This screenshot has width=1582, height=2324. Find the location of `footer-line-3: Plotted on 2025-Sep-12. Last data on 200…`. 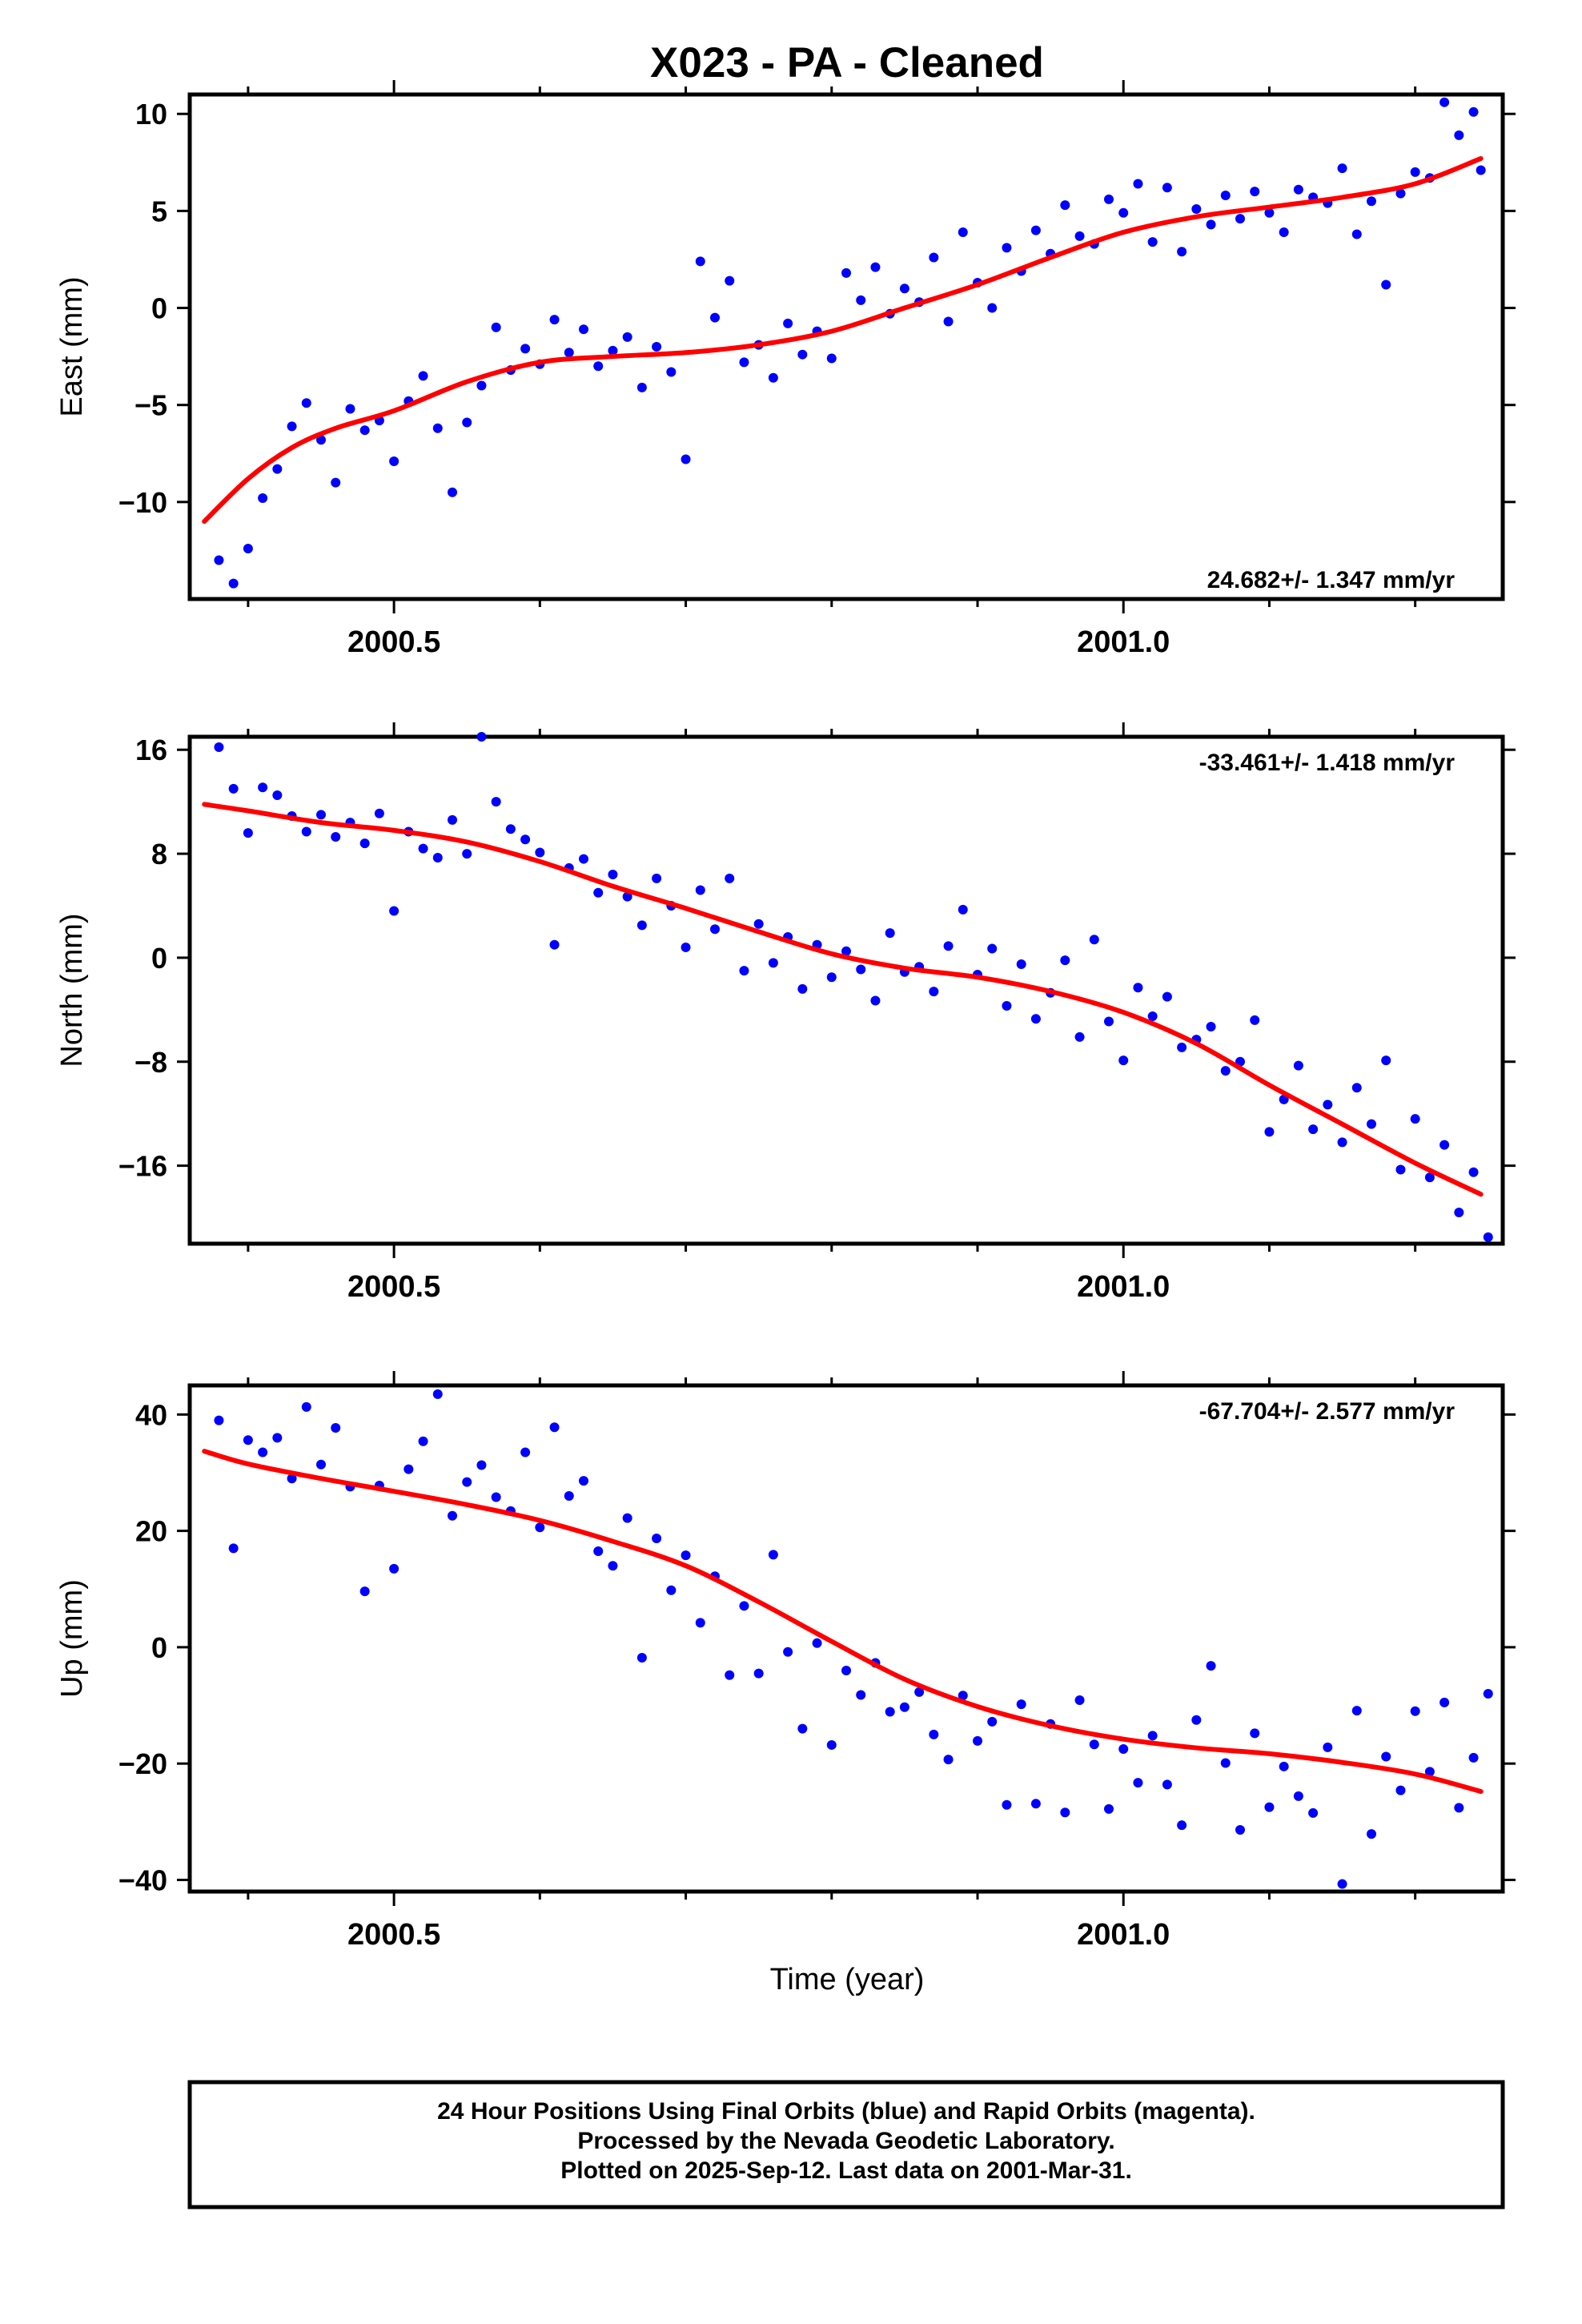

footer-line-3: Plotted on 2025-Sep-12. Last data on 200… is located at coordinates (846, 2170).